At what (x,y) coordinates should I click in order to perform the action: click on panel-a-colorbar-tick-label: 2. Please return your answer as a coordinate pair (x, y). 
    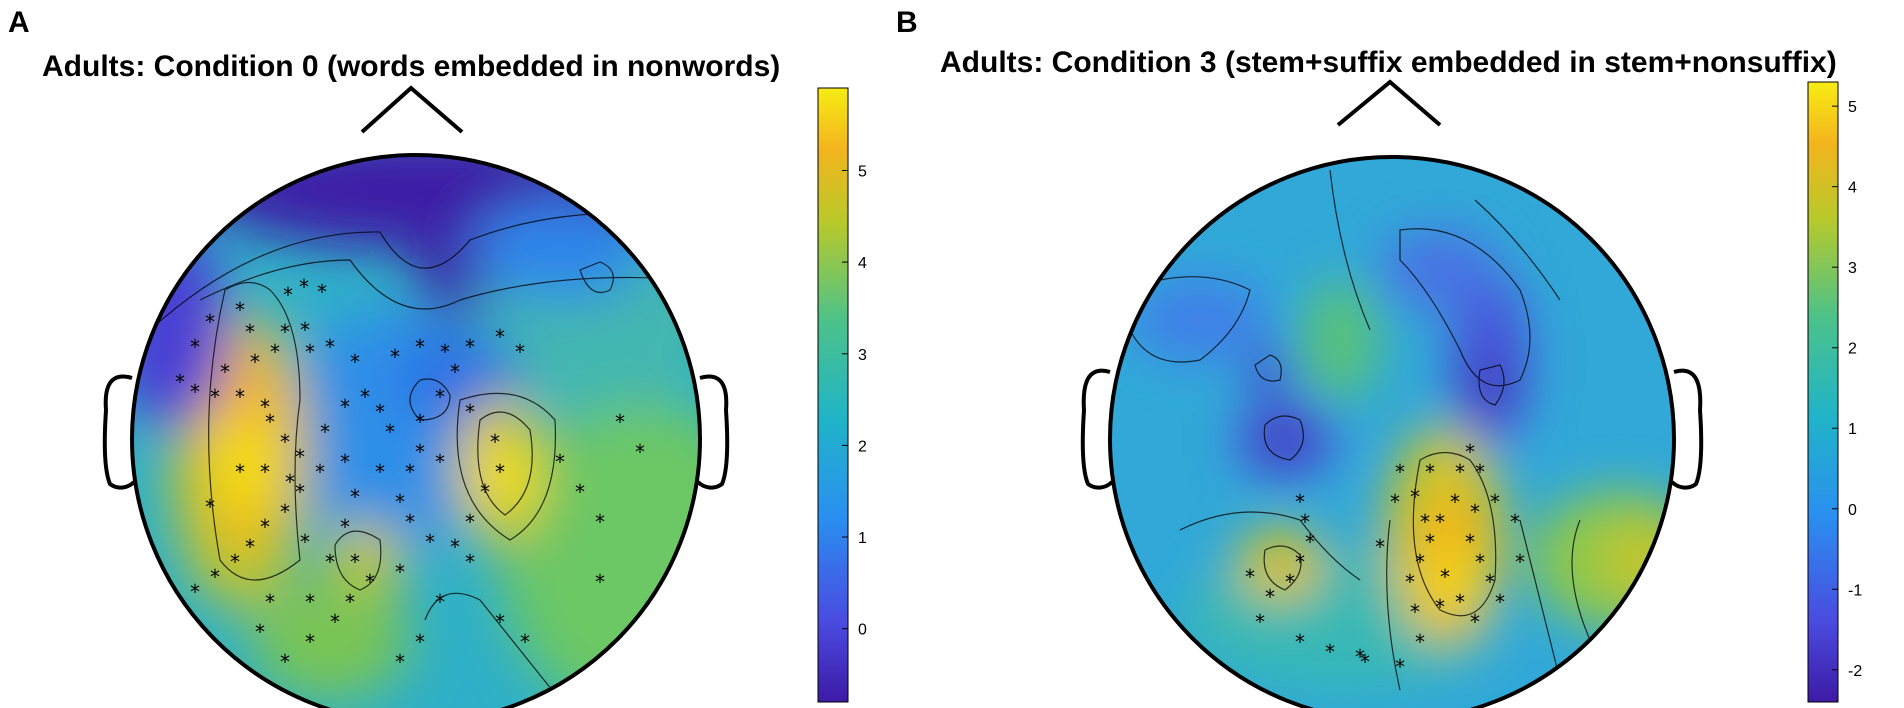
    Looking at the image, I should click on (862, 446).